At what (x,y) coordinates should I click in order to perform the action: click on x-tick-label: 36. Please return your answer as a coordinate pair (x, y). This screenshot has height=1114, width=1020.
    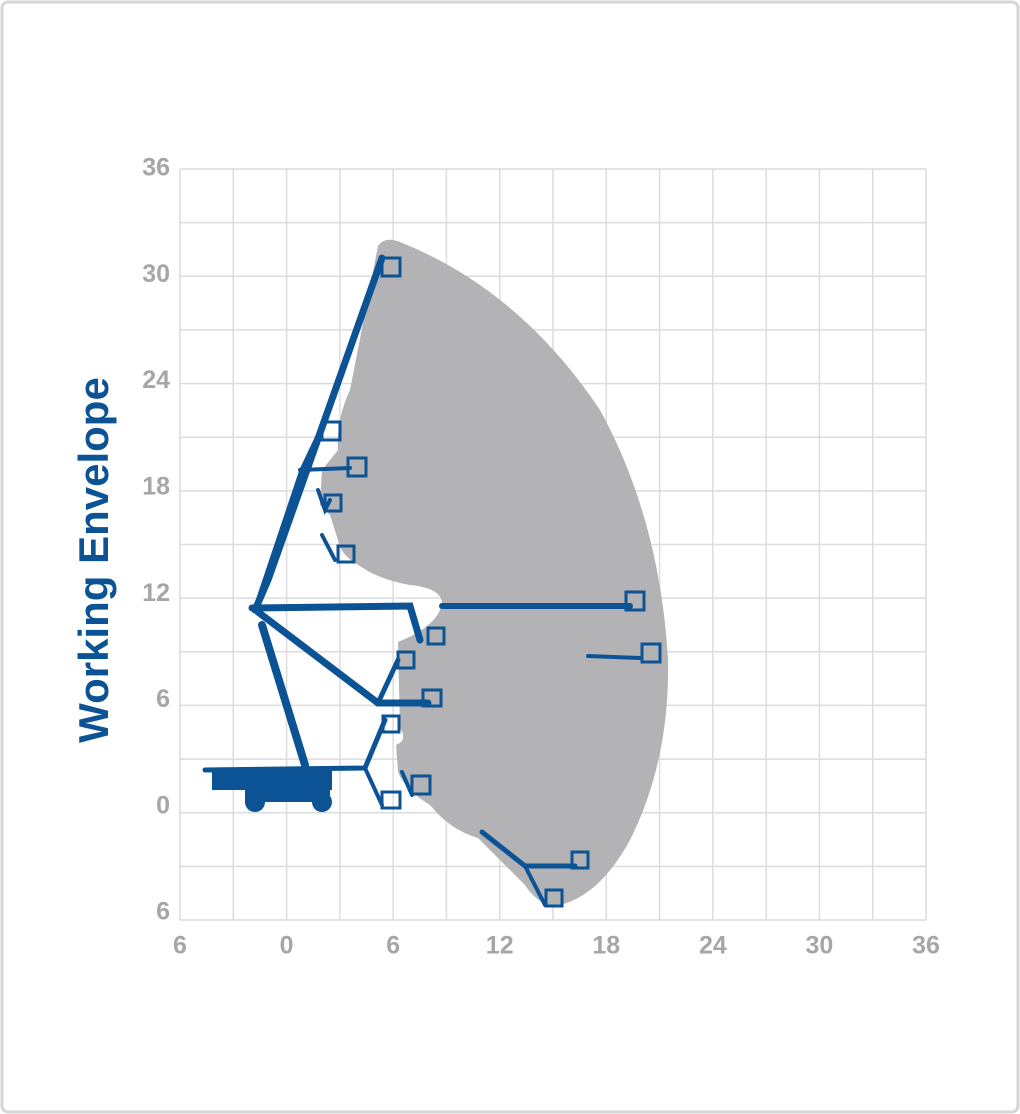
    Looking at the image, I should click on (926, 946).